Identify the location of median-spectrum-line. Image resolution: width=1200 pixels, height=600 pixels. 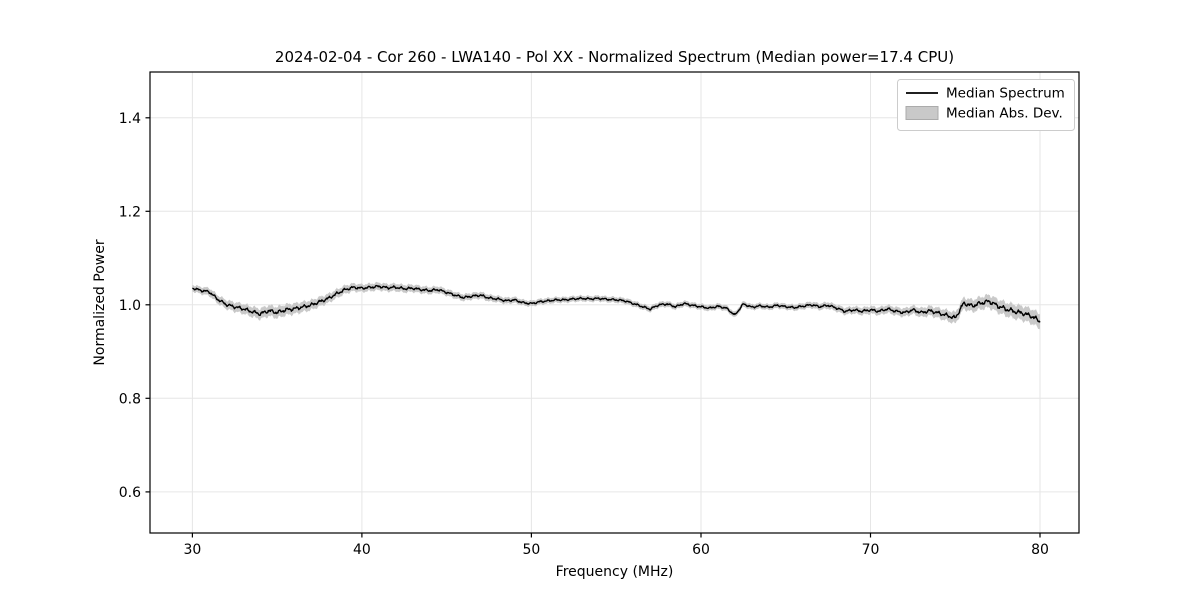
(616, 303).